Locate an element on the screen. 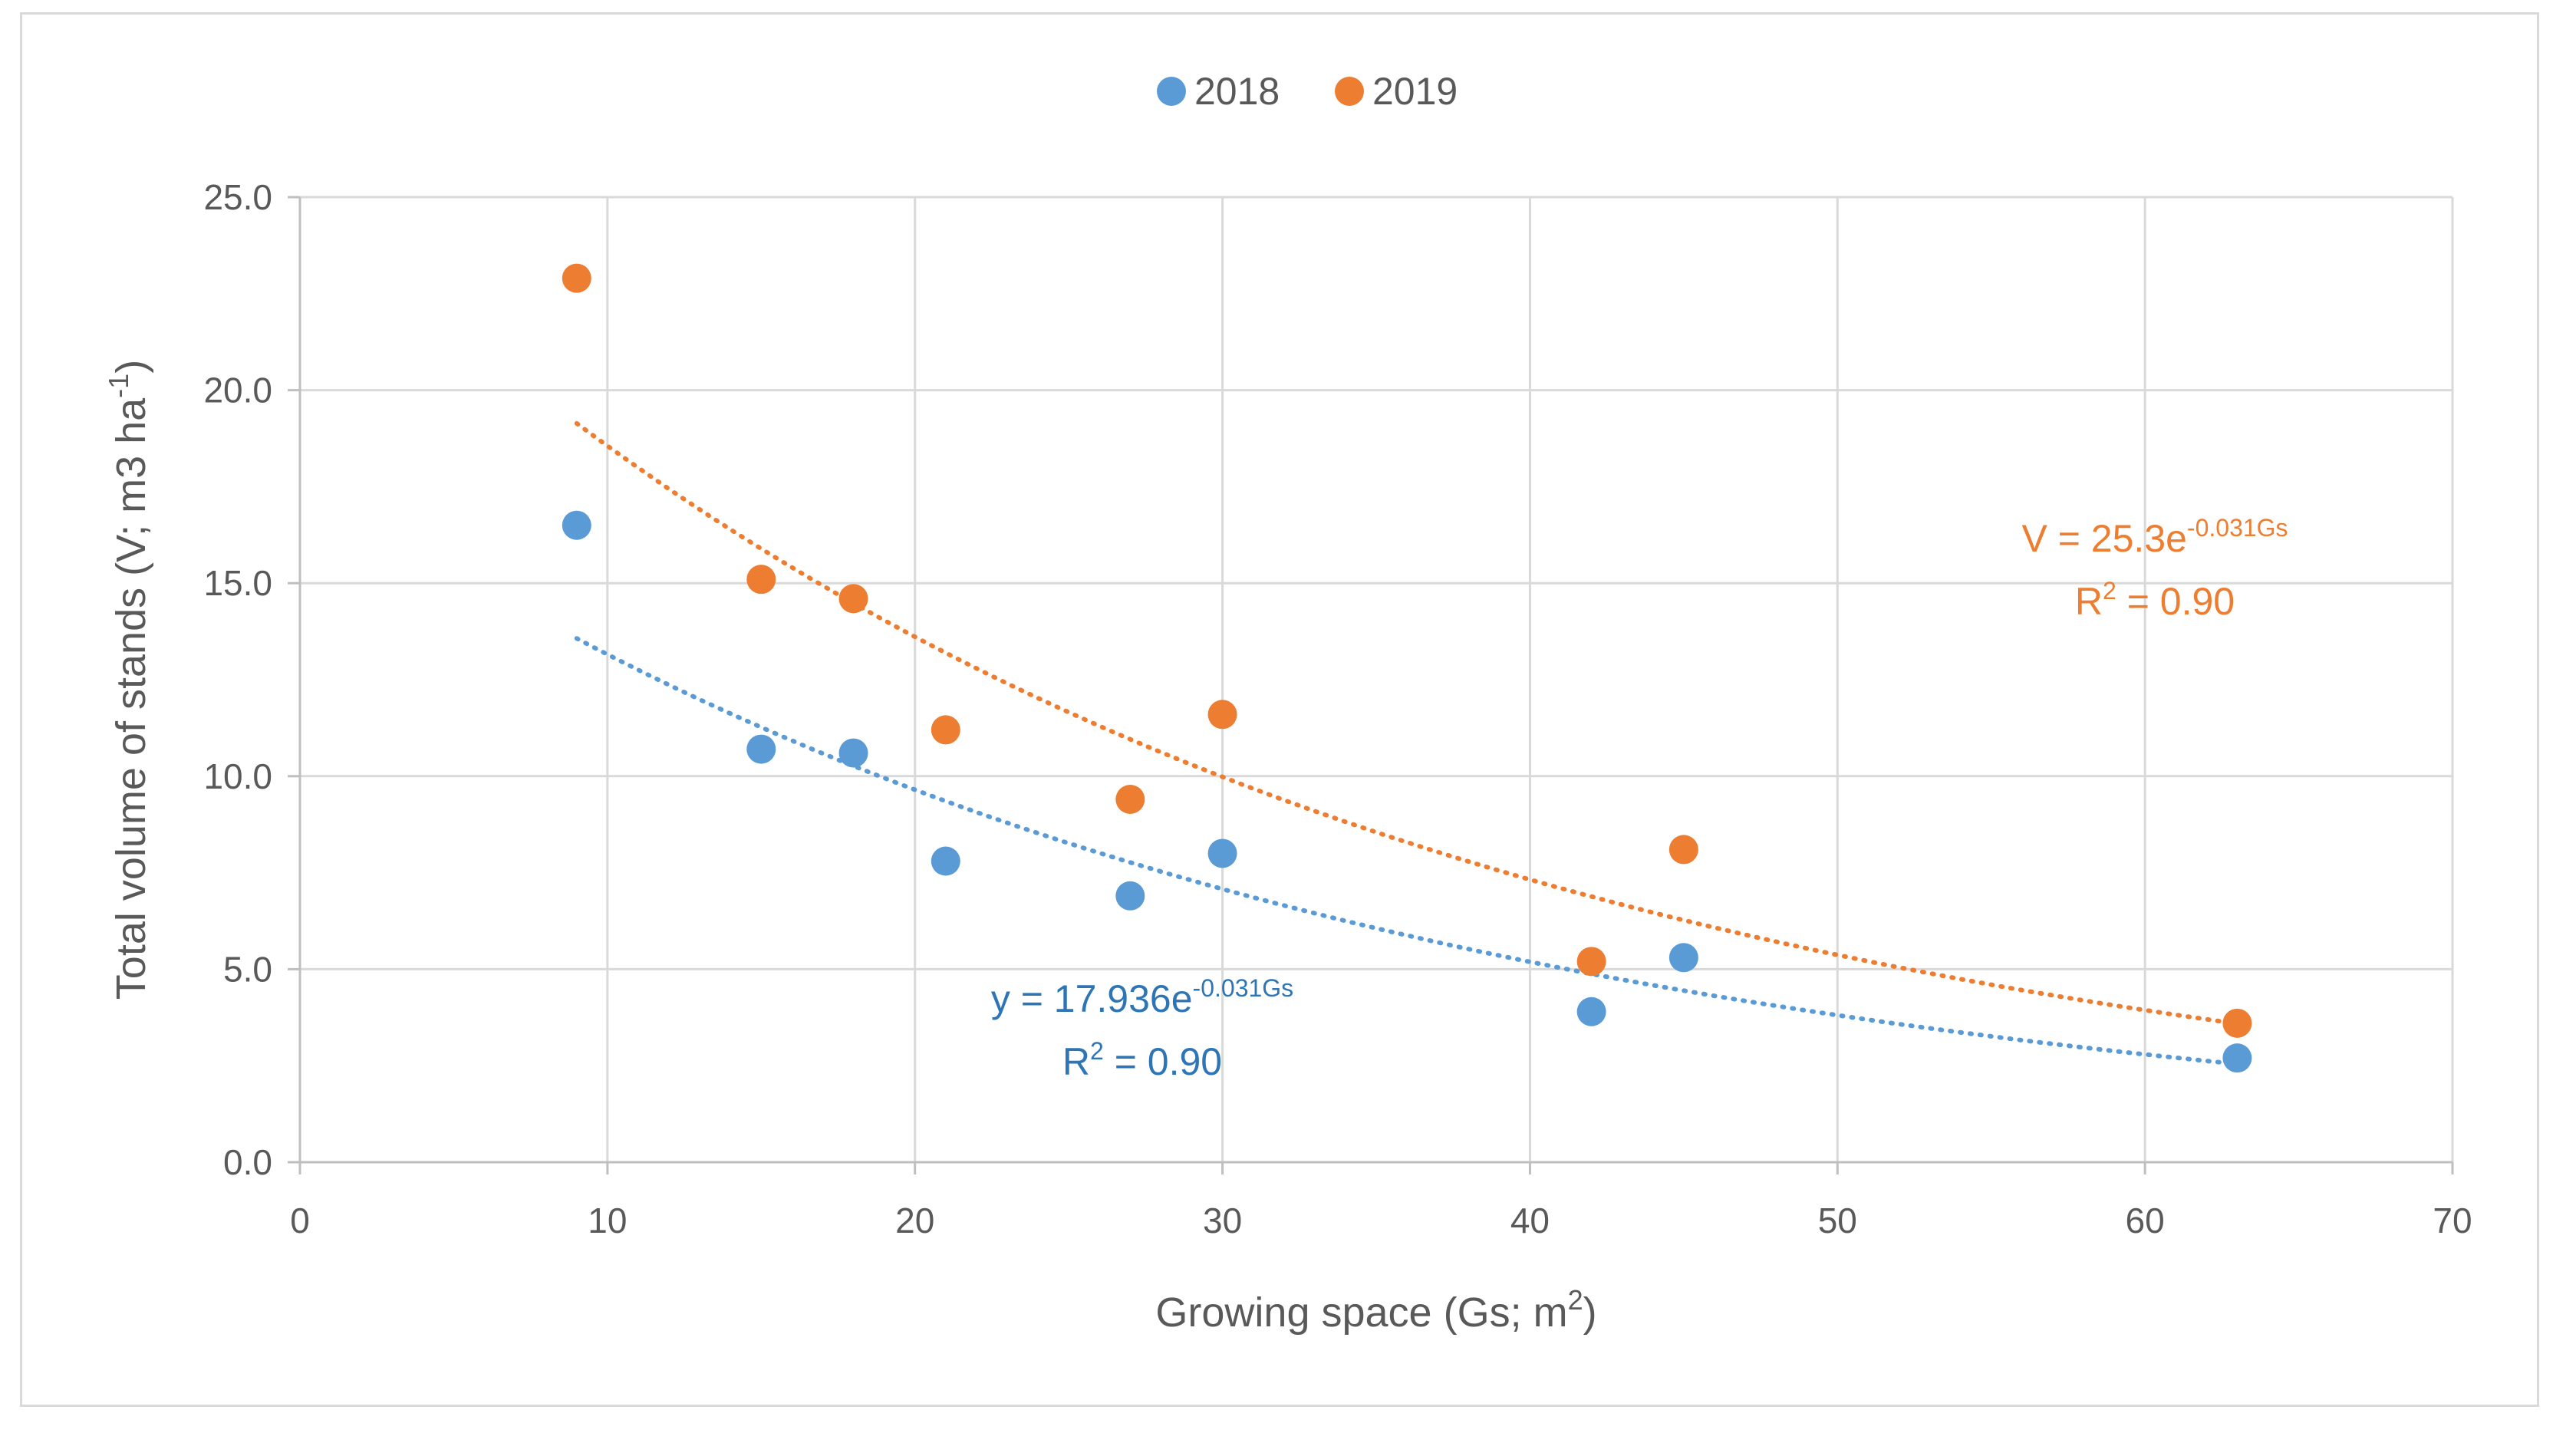 Image resolution: width=2576 pixels, height=1433 pixels. r-squared-2019: R2 = 0.90 is located at coordinates (2155, 600).